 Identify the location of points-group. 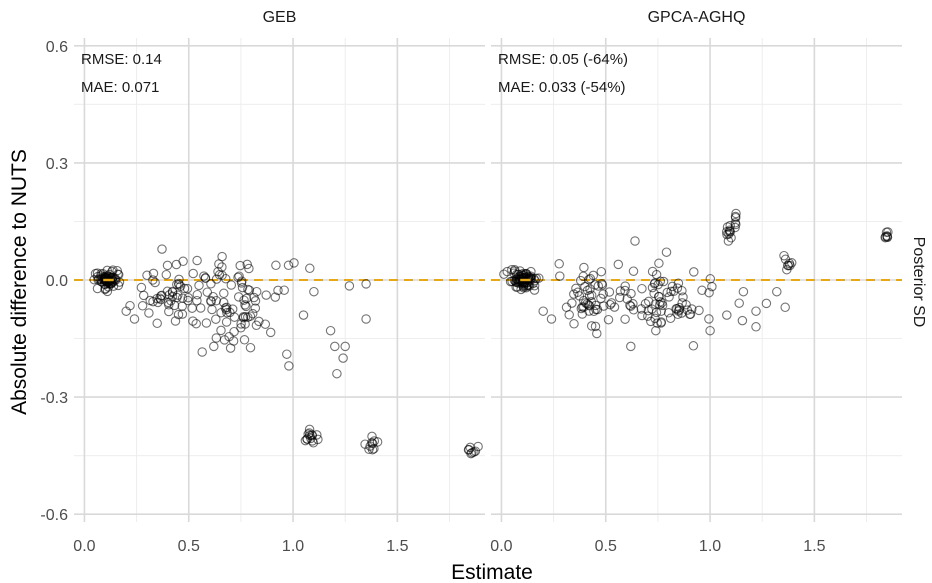
(696, 280).